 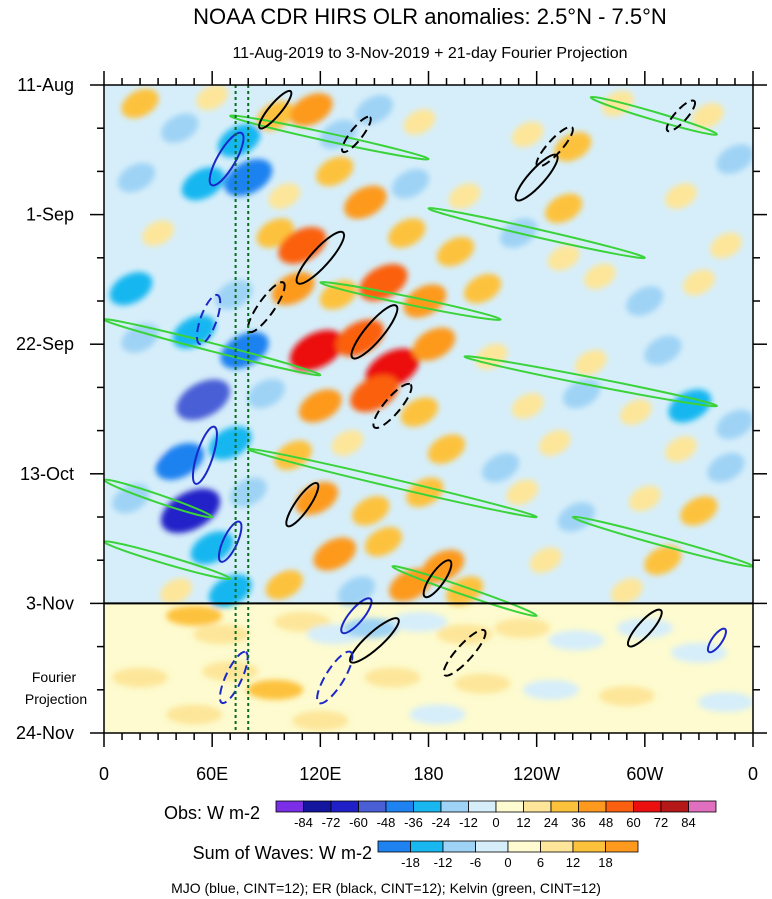 I want to click on colorbar-tick-label: 60, so click(x=633, y=822).